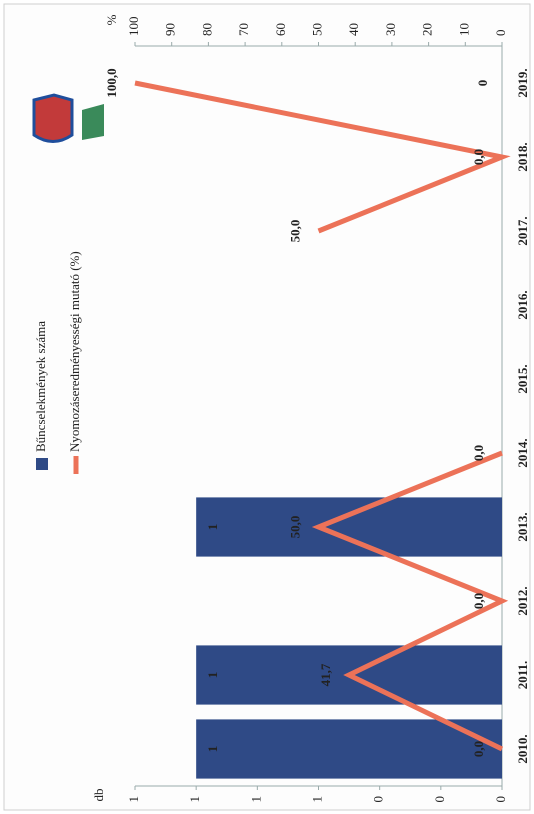 This screenshot has height=814, width=534. What do you see at coordinates (353, 29) in the screenshot?
I see `y2-tick-label: 40` at bounding box center [353, 29].